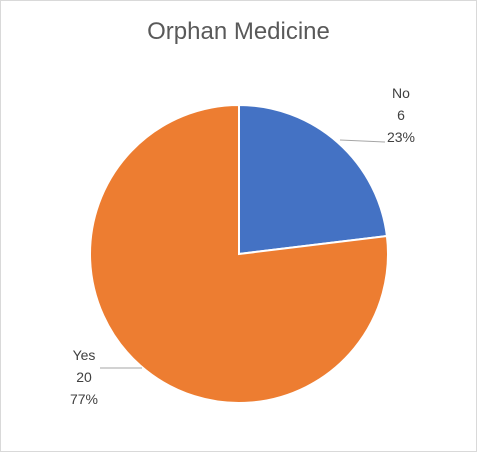  Describe the element at coordinates (84, 399) in the screenshot. I see `data-label-yes-percent: 77%` at that location.